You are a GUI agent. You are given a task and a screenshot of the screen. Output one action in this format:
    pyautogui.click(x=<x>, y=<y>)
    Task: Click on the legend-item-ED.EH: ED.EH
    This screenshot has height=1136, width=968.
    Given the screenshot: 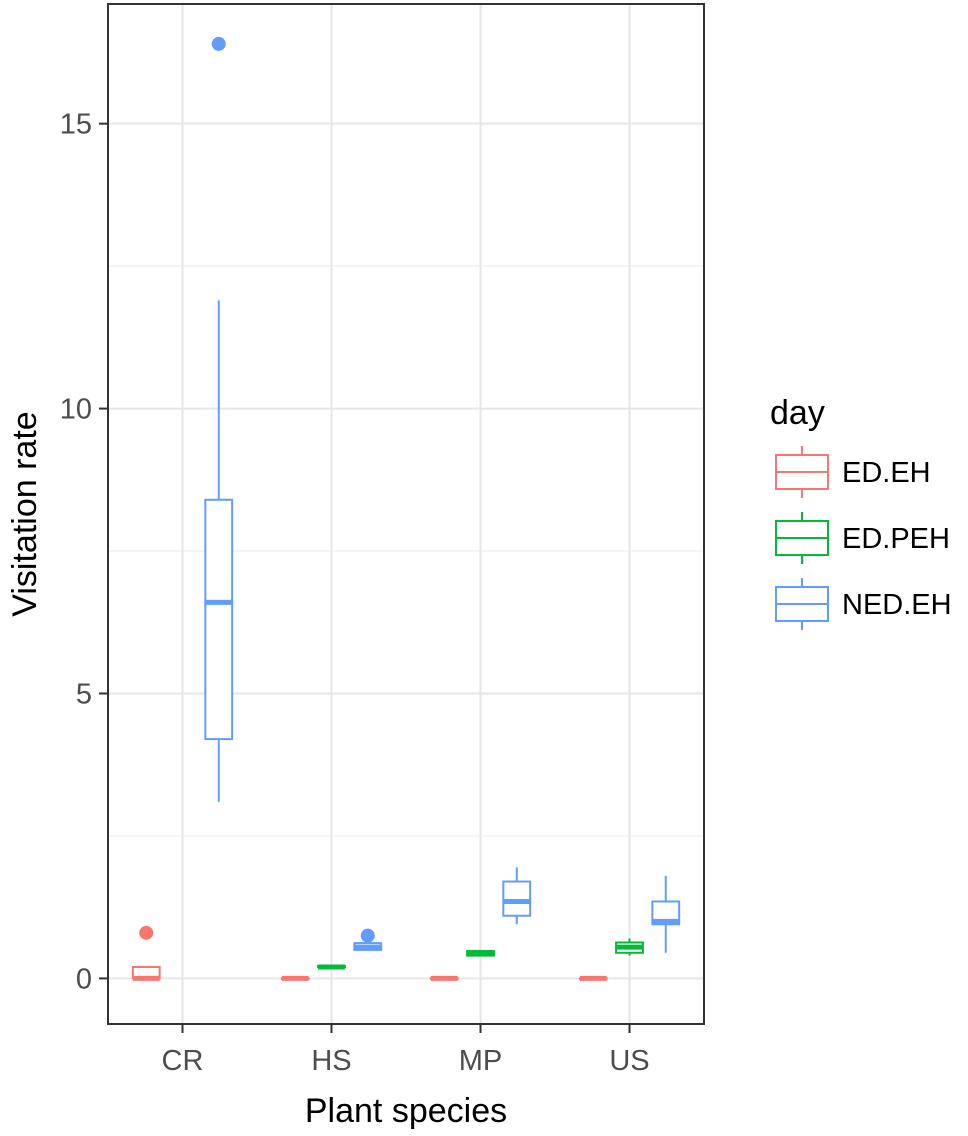 What is the action you would take?
    pyautogui.click(x=853, y=472)
    